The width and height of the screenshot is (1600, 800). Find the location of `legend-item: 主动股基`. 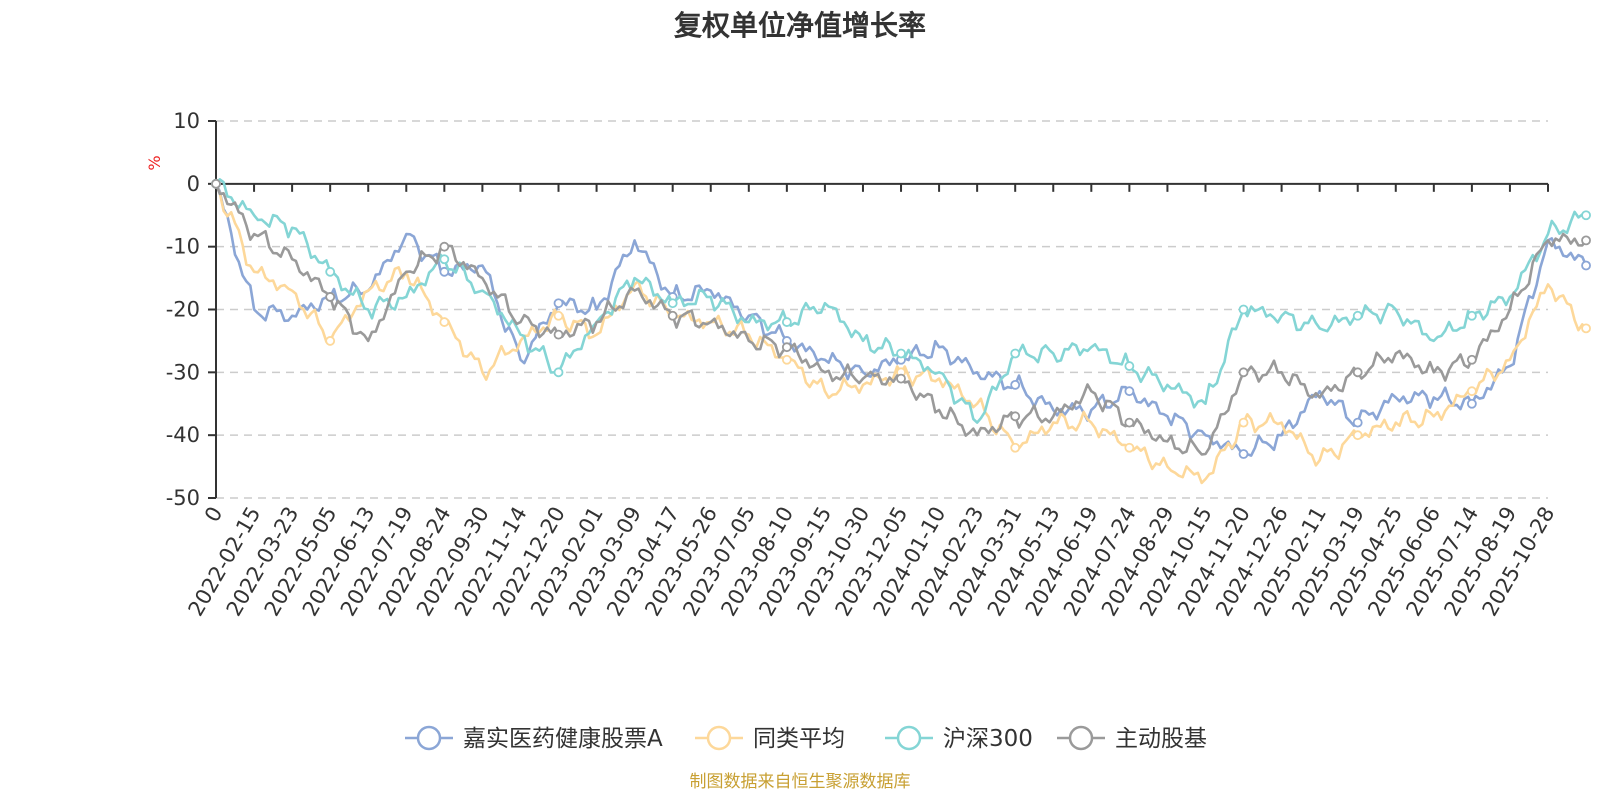

legend-item: 主动股基 is located at coordinates (1132, 738).